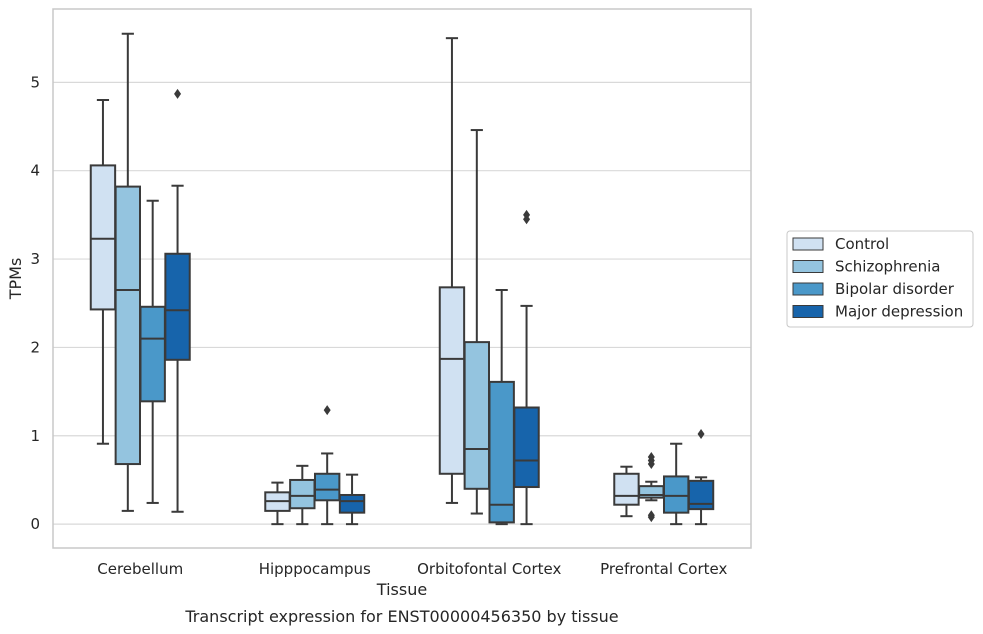  Describe the element at coordinates (35, 171) in the screenshot. I see `y-tick-label-4: 4` at that location.